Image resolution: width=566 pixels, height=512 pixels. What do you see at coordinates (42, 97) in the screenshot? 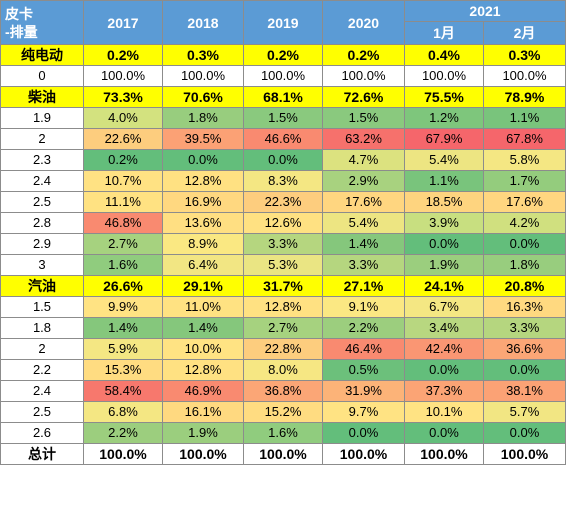
I see `row-label: 柴油` at bounding box center [42, 97].